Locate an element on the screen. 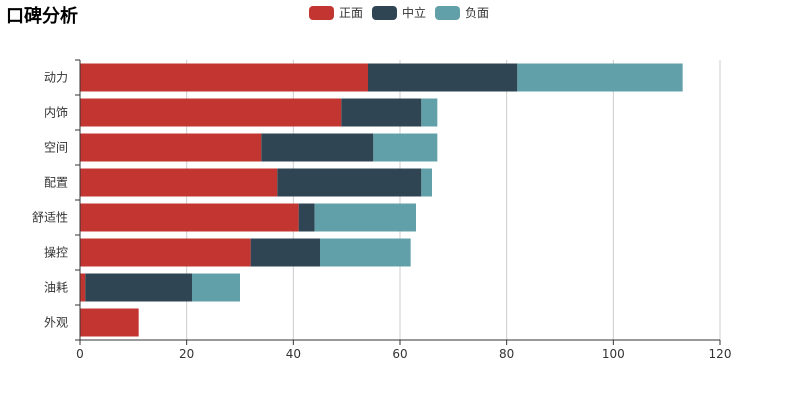 The height and width of the screenshot is (400, 800). x-tick-label: 40 is located at coordinates (293, 354).